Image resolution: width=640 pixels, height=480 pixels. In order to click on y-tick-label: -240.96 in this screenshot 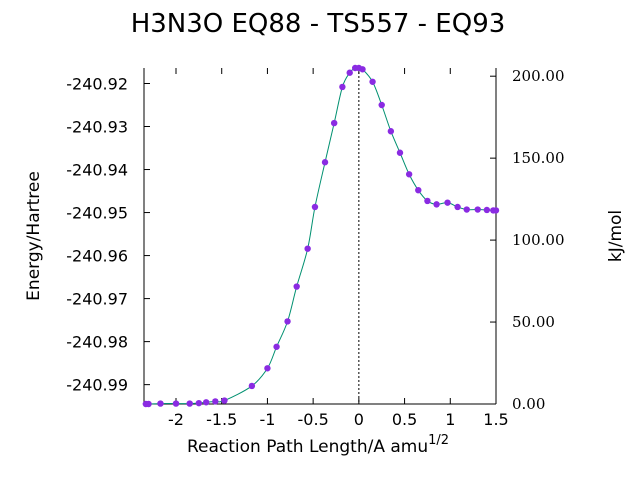, I will do `click(97, 256)`.